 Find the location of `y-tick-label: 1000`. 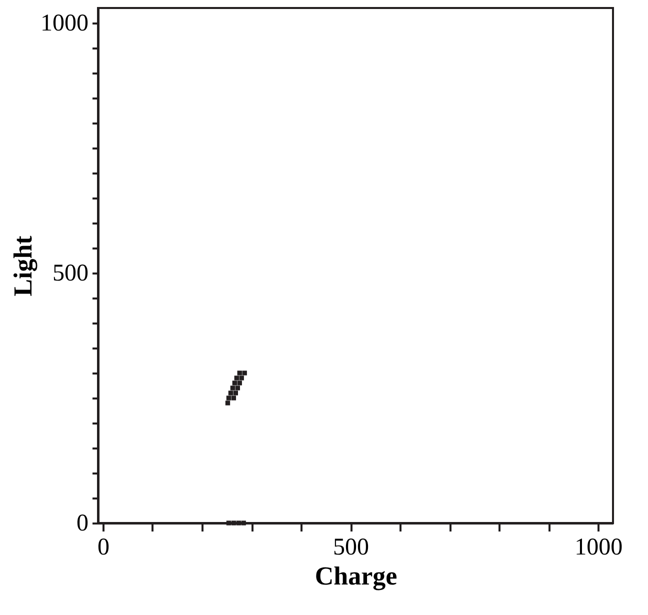

y-tick-label: 1000 is located at coordinates (64, 23).